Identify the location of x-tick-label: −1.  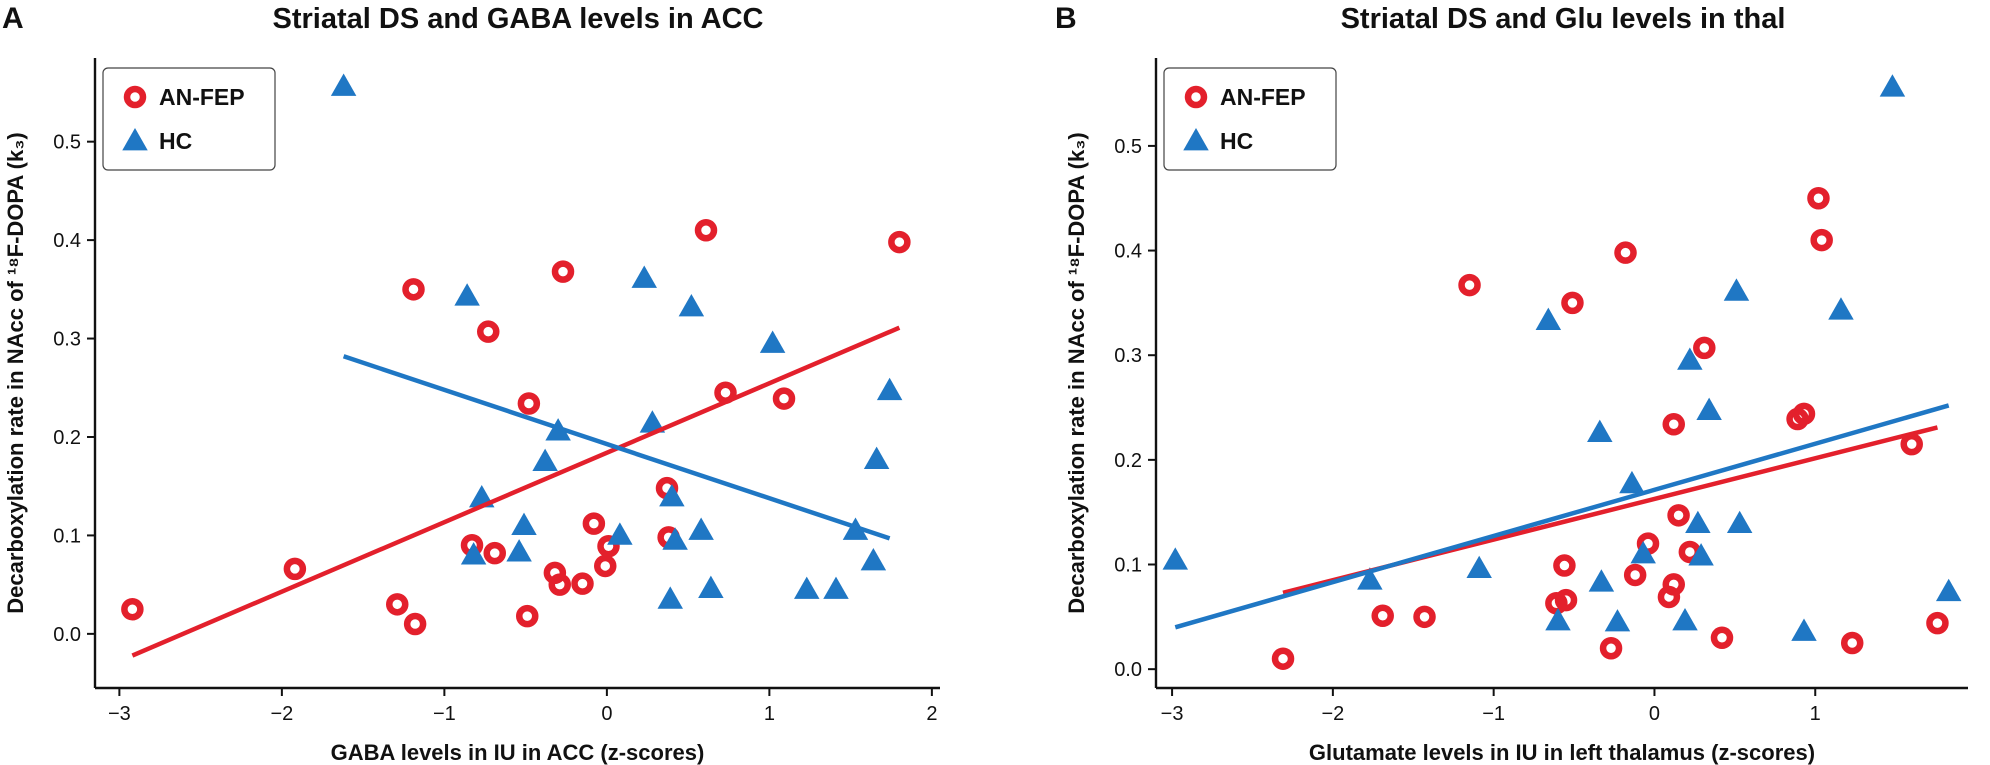
(444, 714).